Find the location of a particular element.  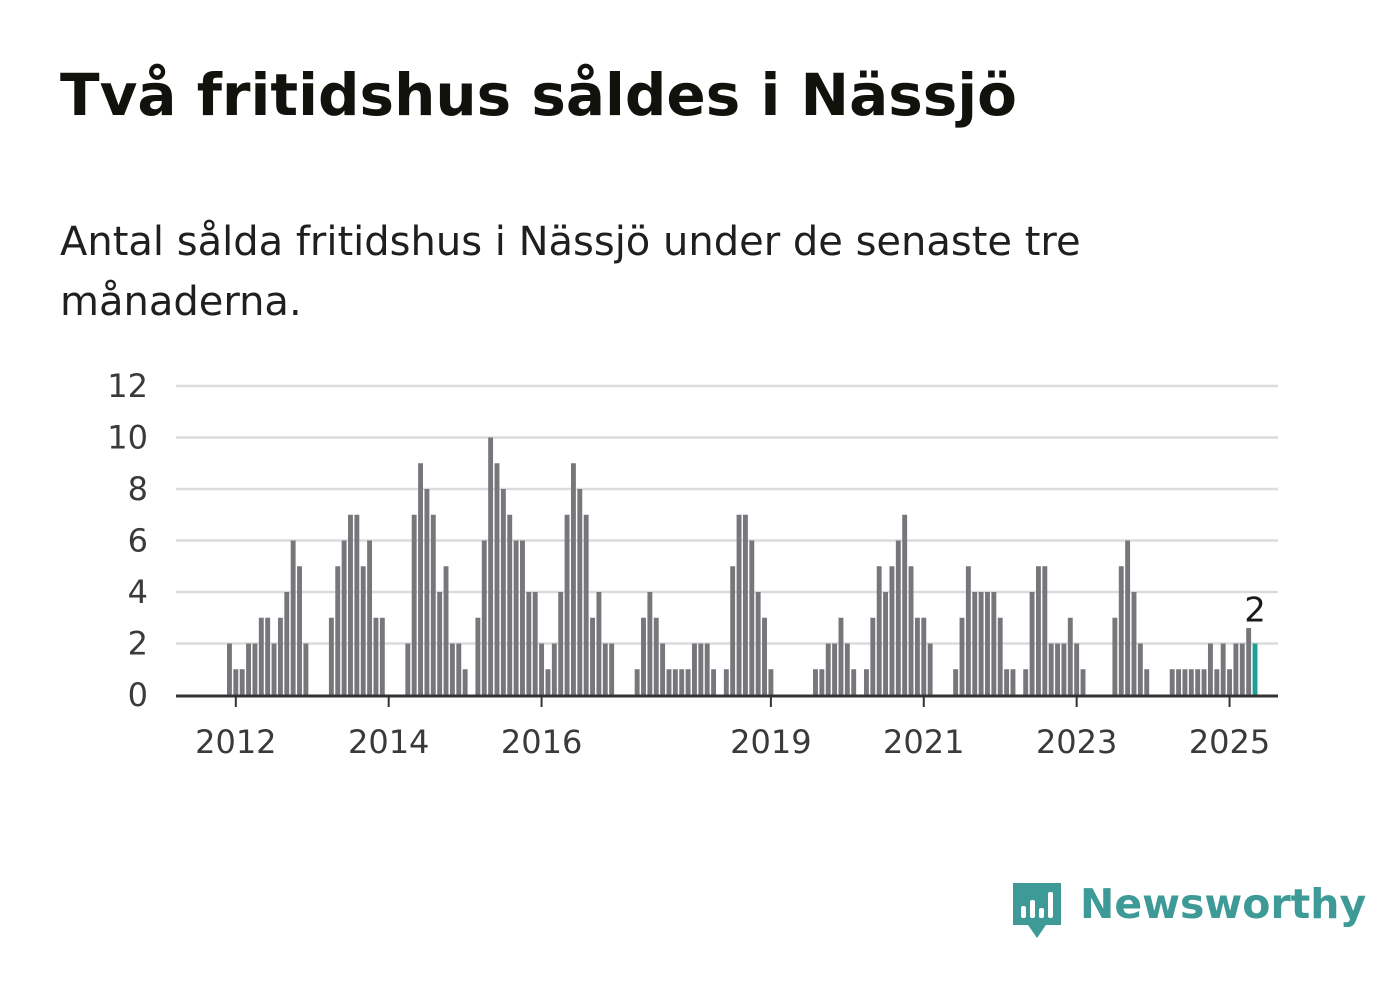

y-tick-label: 2 is located at coordinates (138, 644).